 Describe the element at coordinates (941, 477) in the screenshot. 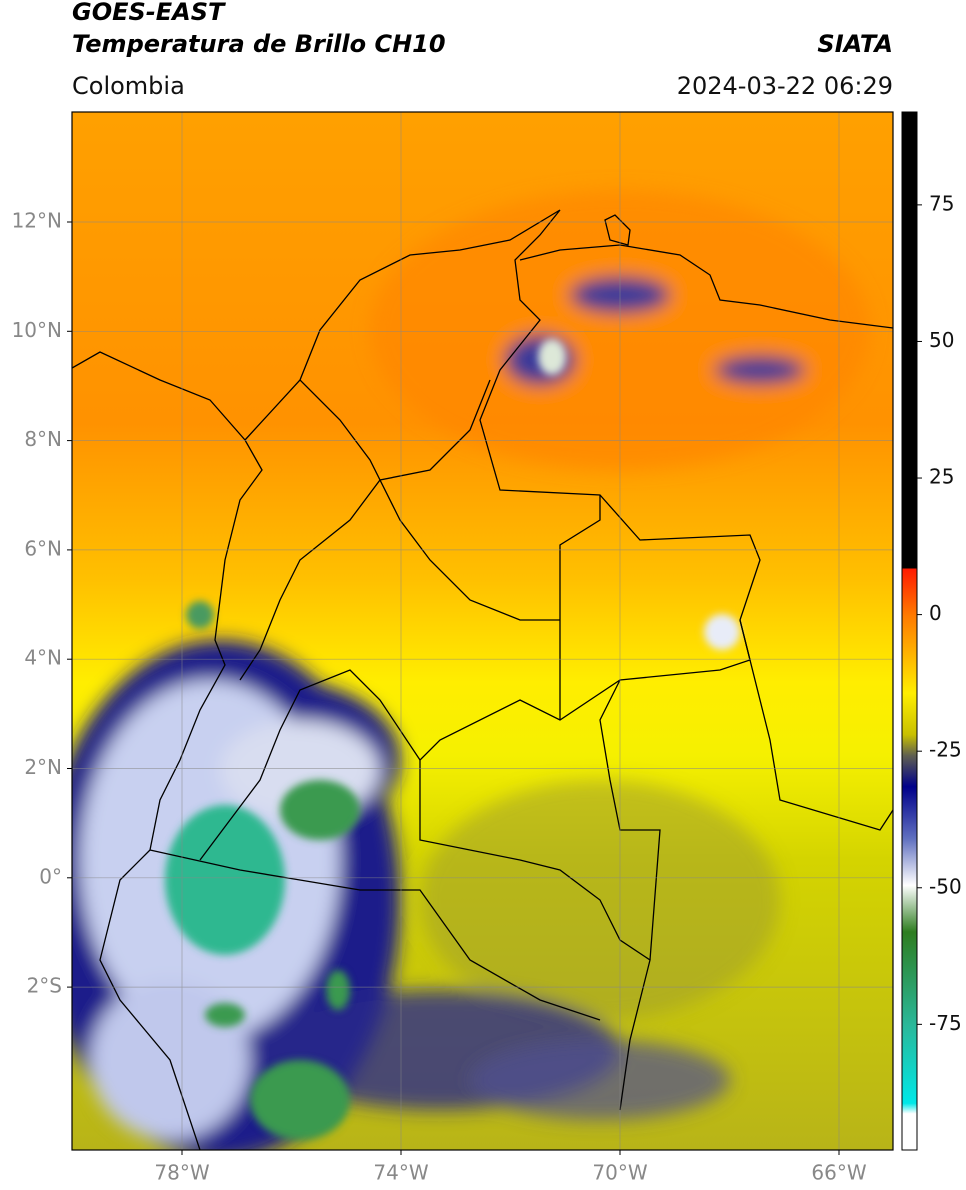

I see `colorbar-label: 25` at that location.